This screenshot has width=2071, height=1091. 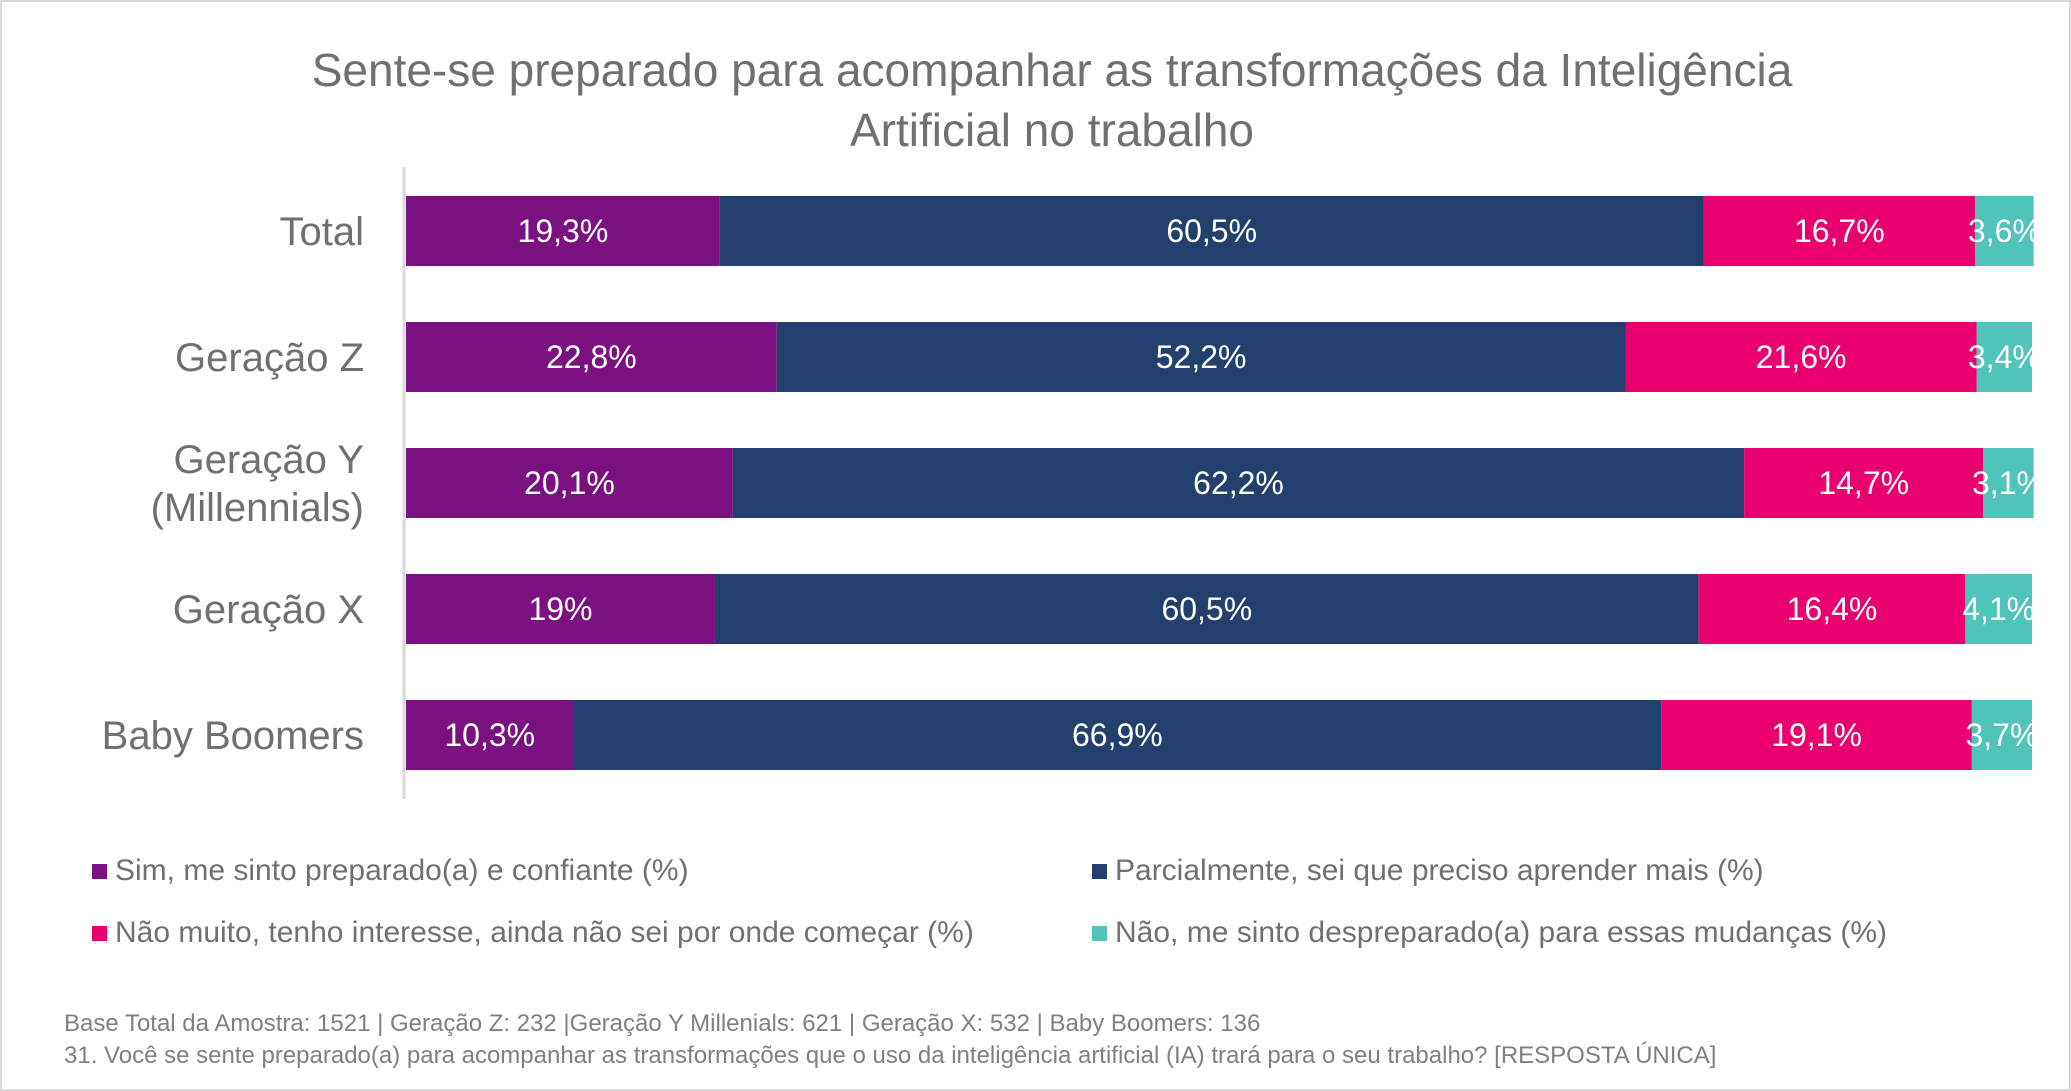 I want to click on data-label-geracao-x-series-1: 19%, so click(x=560, y=609).